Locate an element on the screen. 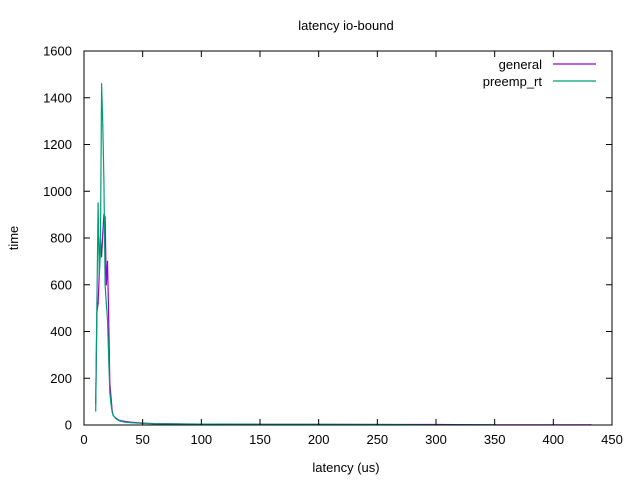 This screenshot has width=640, height=480. x-tick-label-5: 250 is located at coordinates (377, 439).